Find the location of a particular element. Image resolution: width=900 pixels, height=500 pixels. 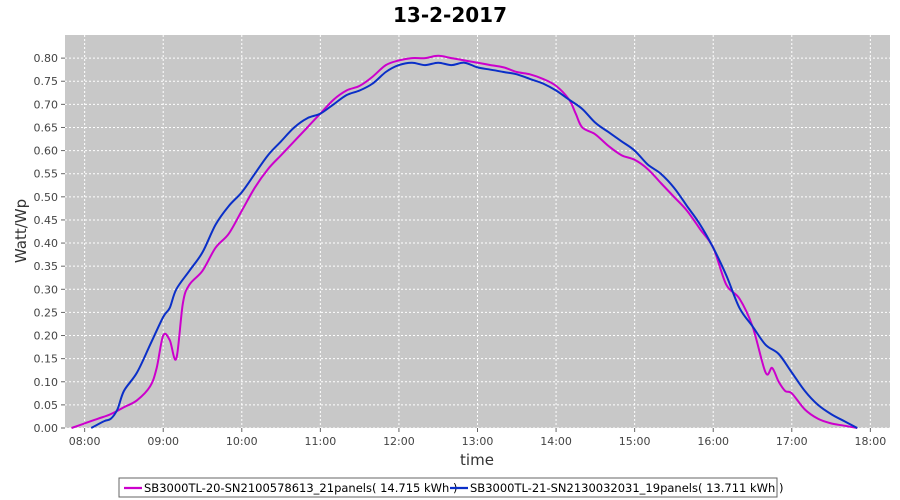

x-tick-label: 08:00 is located at coordinates (85, 441).